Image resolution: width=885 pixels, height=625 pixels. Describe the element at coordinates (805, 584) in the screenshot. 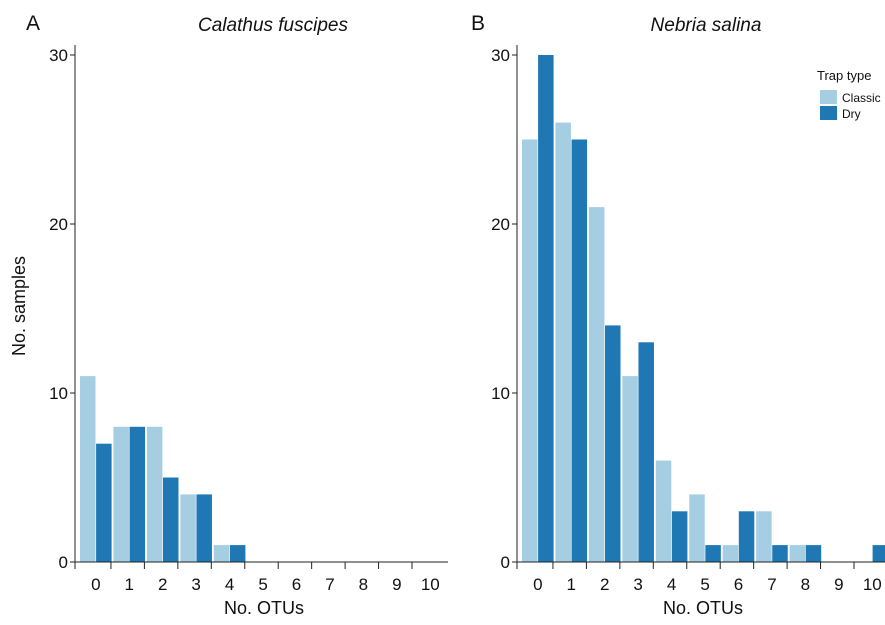

I see `panel-b-x-tick-label: 8` at that location.